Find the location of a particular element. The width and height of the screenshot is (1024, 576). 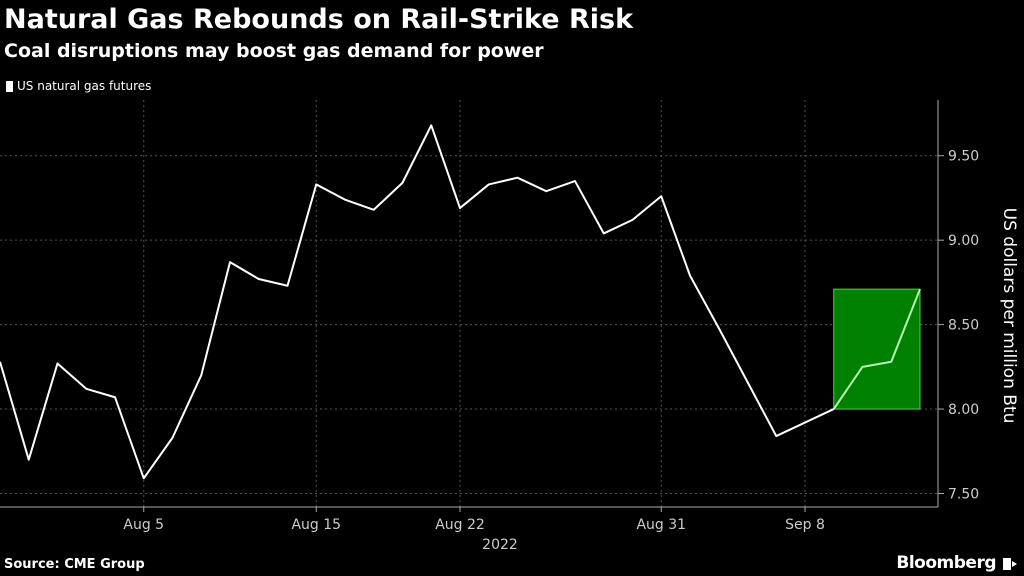

legend-label: US natural gas futures is located at coordinates (84, 86).